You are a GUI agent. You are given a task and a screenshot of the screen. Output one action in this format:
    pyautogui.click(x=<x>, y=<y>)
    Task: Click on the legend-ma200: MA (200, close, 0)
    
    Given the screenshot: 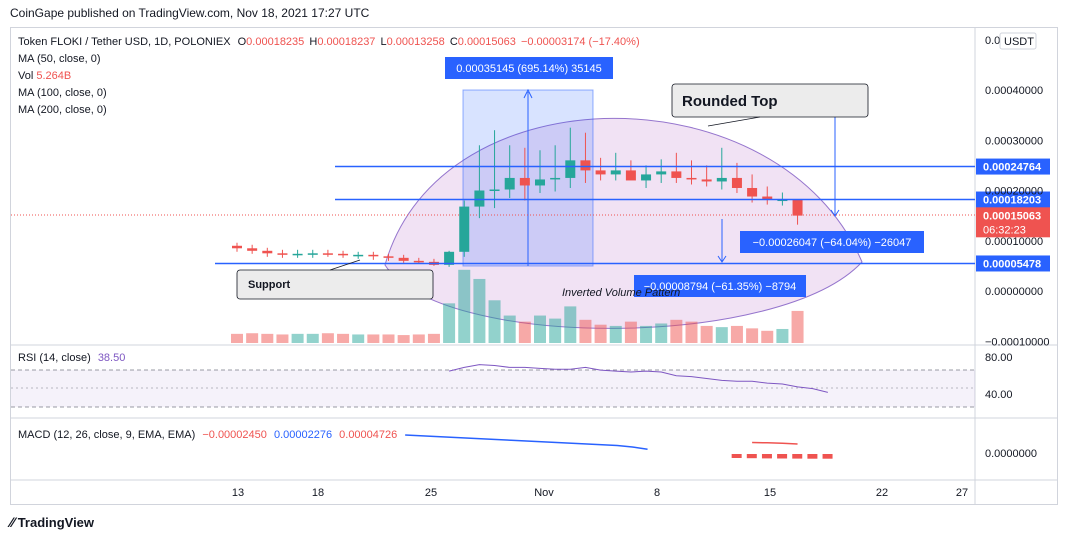 What is the action you would take?
    pyautogui.click(x=62, y=110)
    